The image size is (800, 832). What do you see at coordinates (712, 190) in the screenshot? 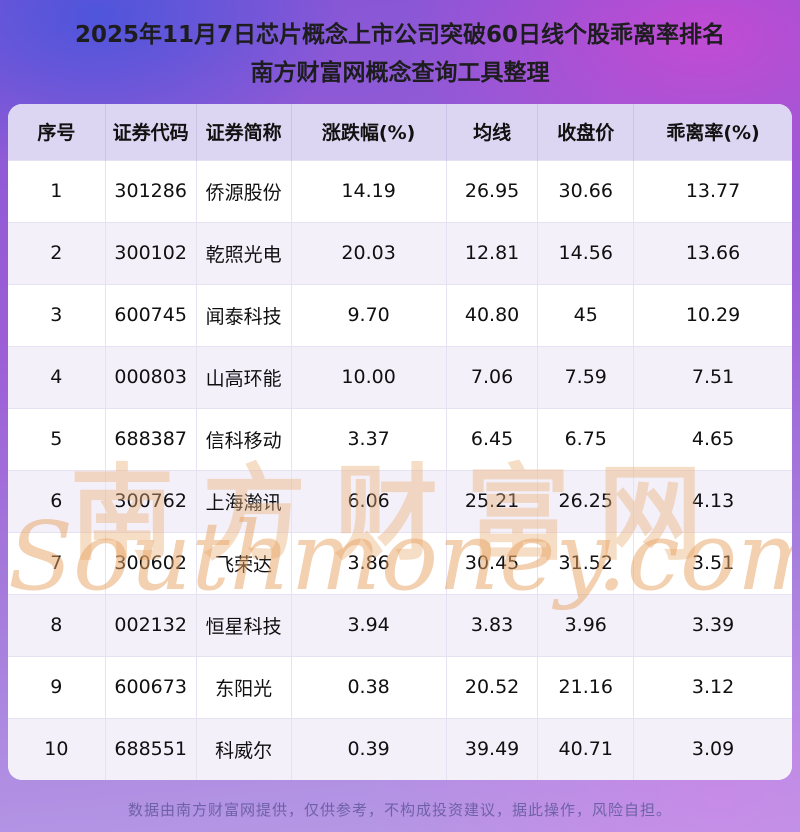
I see `table-cell: 13.77` at bounding box center [712, 190].